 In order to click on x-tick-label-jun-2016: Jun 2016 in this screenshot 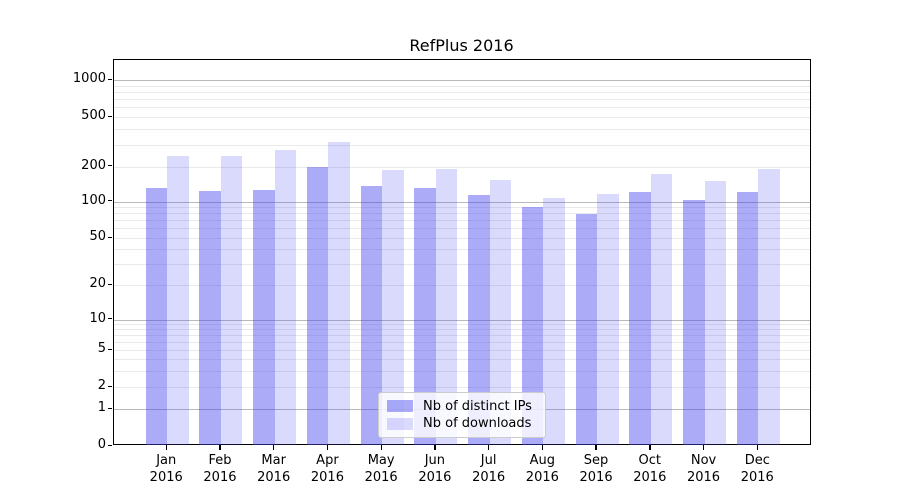, I will do `click(435, 469)`.